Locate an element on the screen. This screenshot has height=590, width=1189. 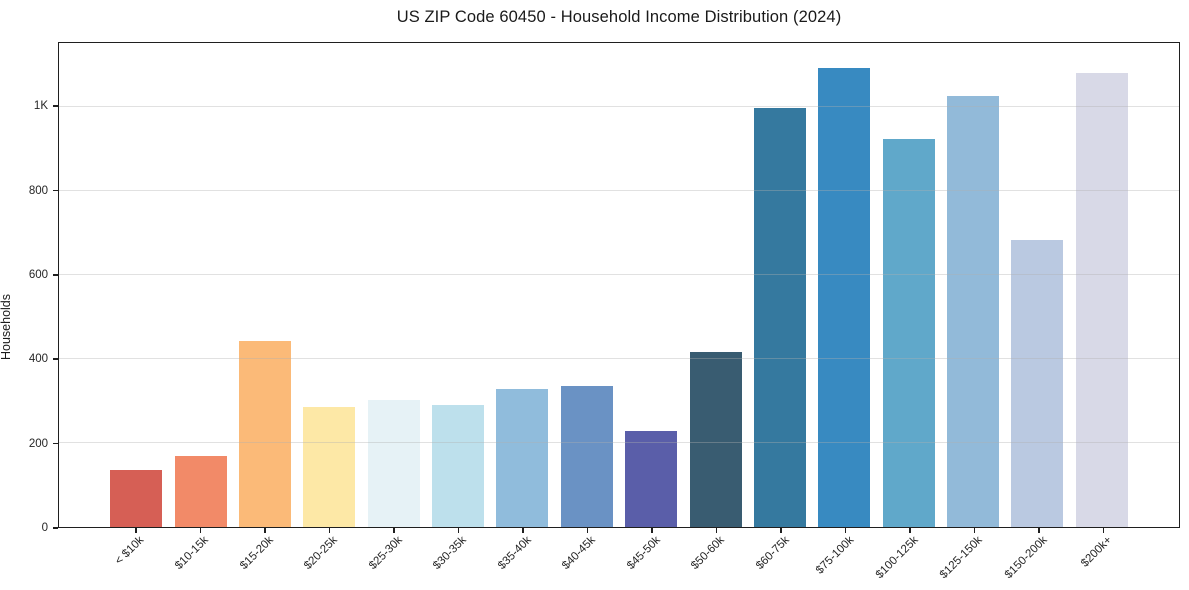
x-slot: $150-200k is located at coordinates (1036, 559).